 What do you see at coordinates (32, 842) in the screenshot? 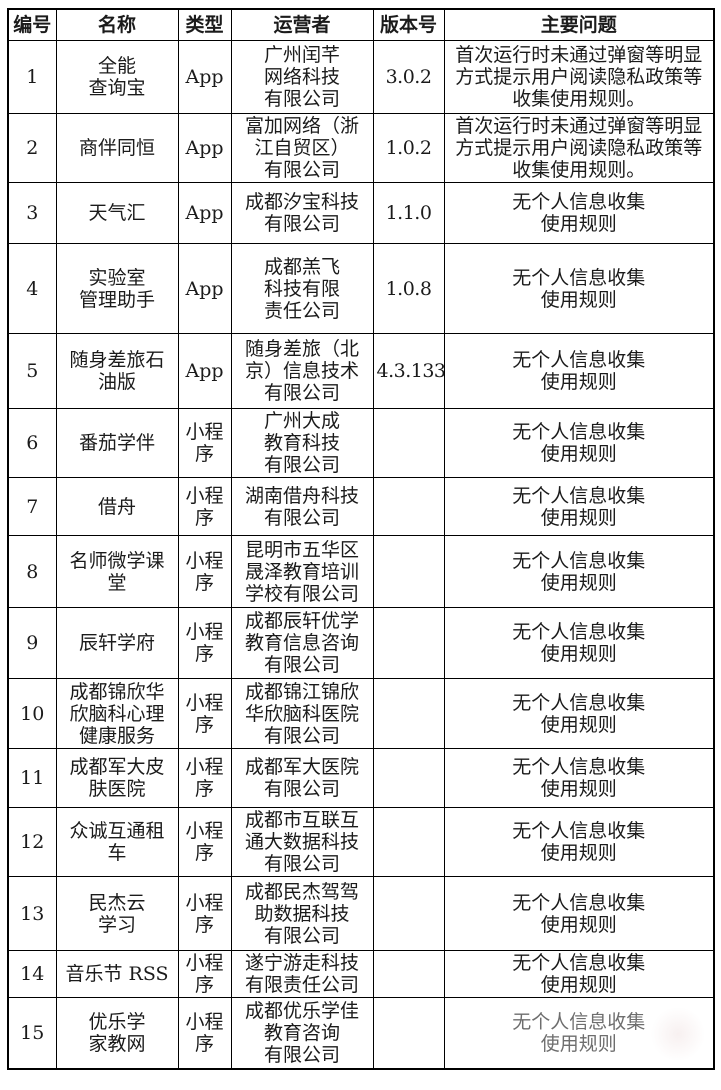
I see `row-number-cell: 12` at bounding box center [32, 842].